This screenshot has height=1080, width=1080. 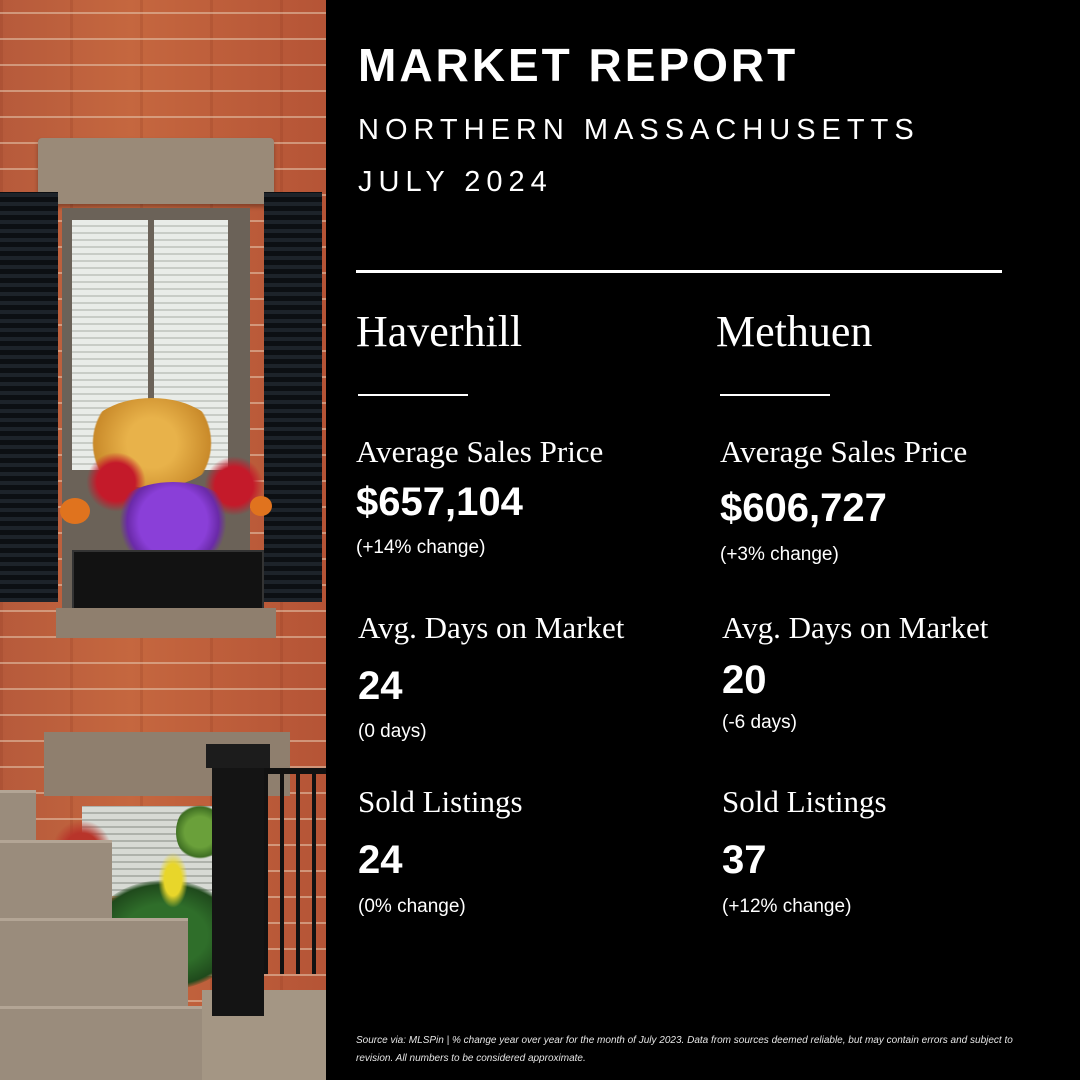 I want to click on left-shutter, so click(x=29, y=397).